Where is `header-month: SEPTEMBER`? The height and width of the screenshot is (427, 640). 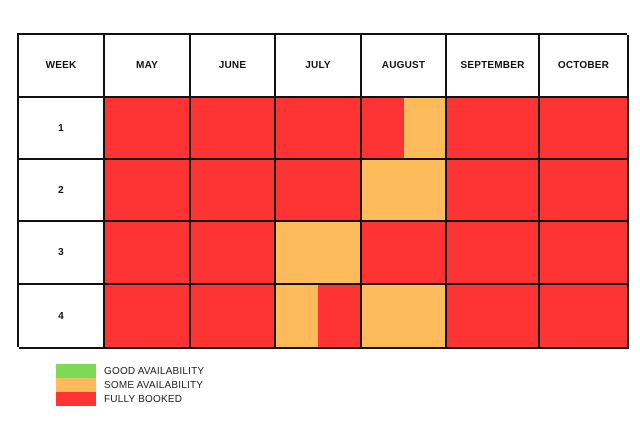
header-month: SEPTEMBER is located at coordinates (493, 66).